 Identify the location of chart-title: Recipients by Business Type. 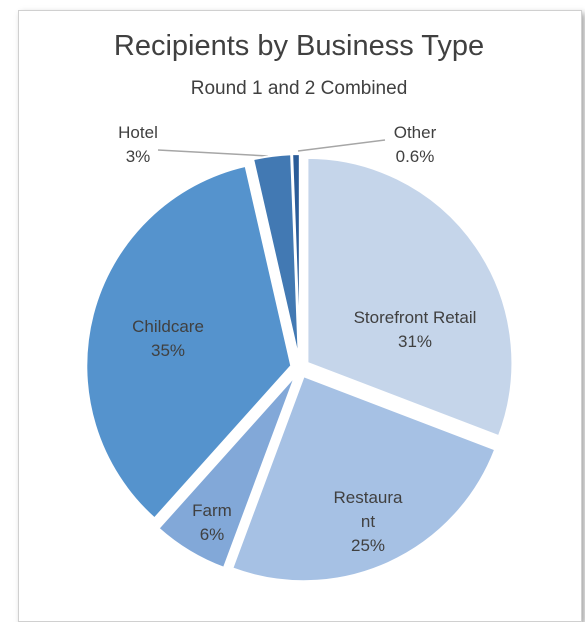
(299, 46).